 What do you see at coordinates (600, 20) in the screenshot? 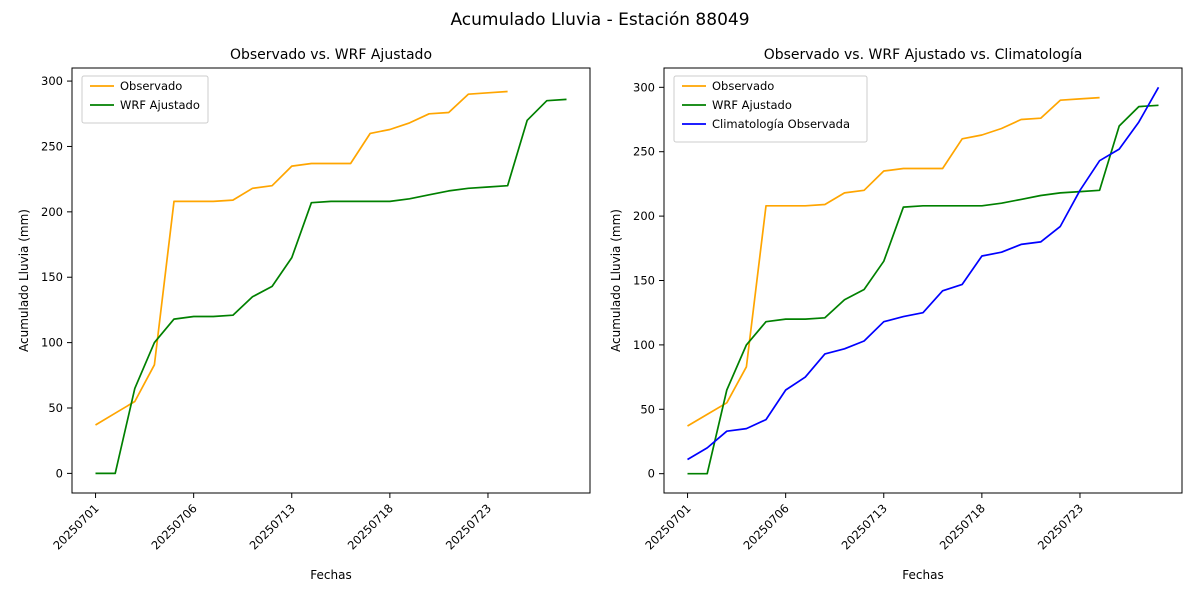
I see `figure-suptitle: Acumulado Lluvia - Estación 88049` at bounding box center [600, 20].